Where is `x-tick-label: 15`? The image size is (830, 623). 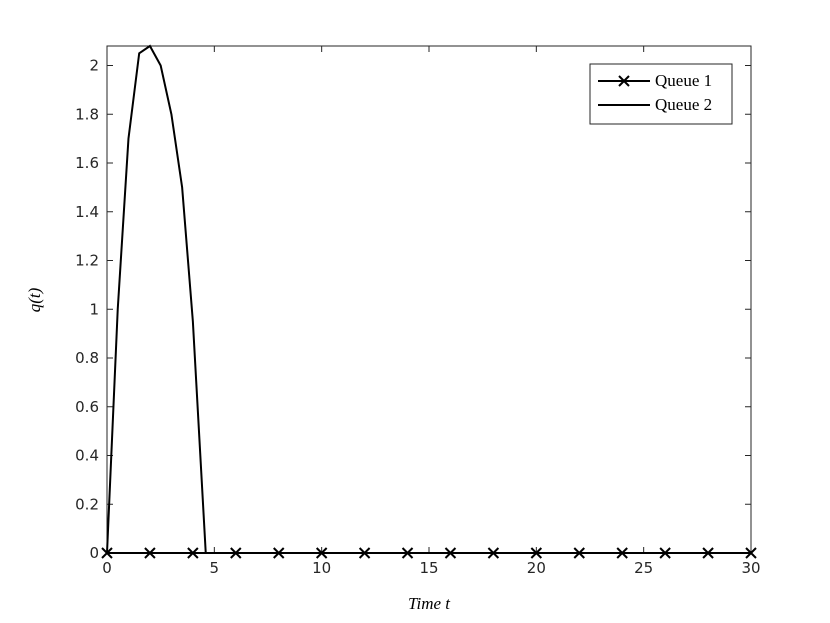 x-tick-label: 15 is located at coordinates (428, 568).